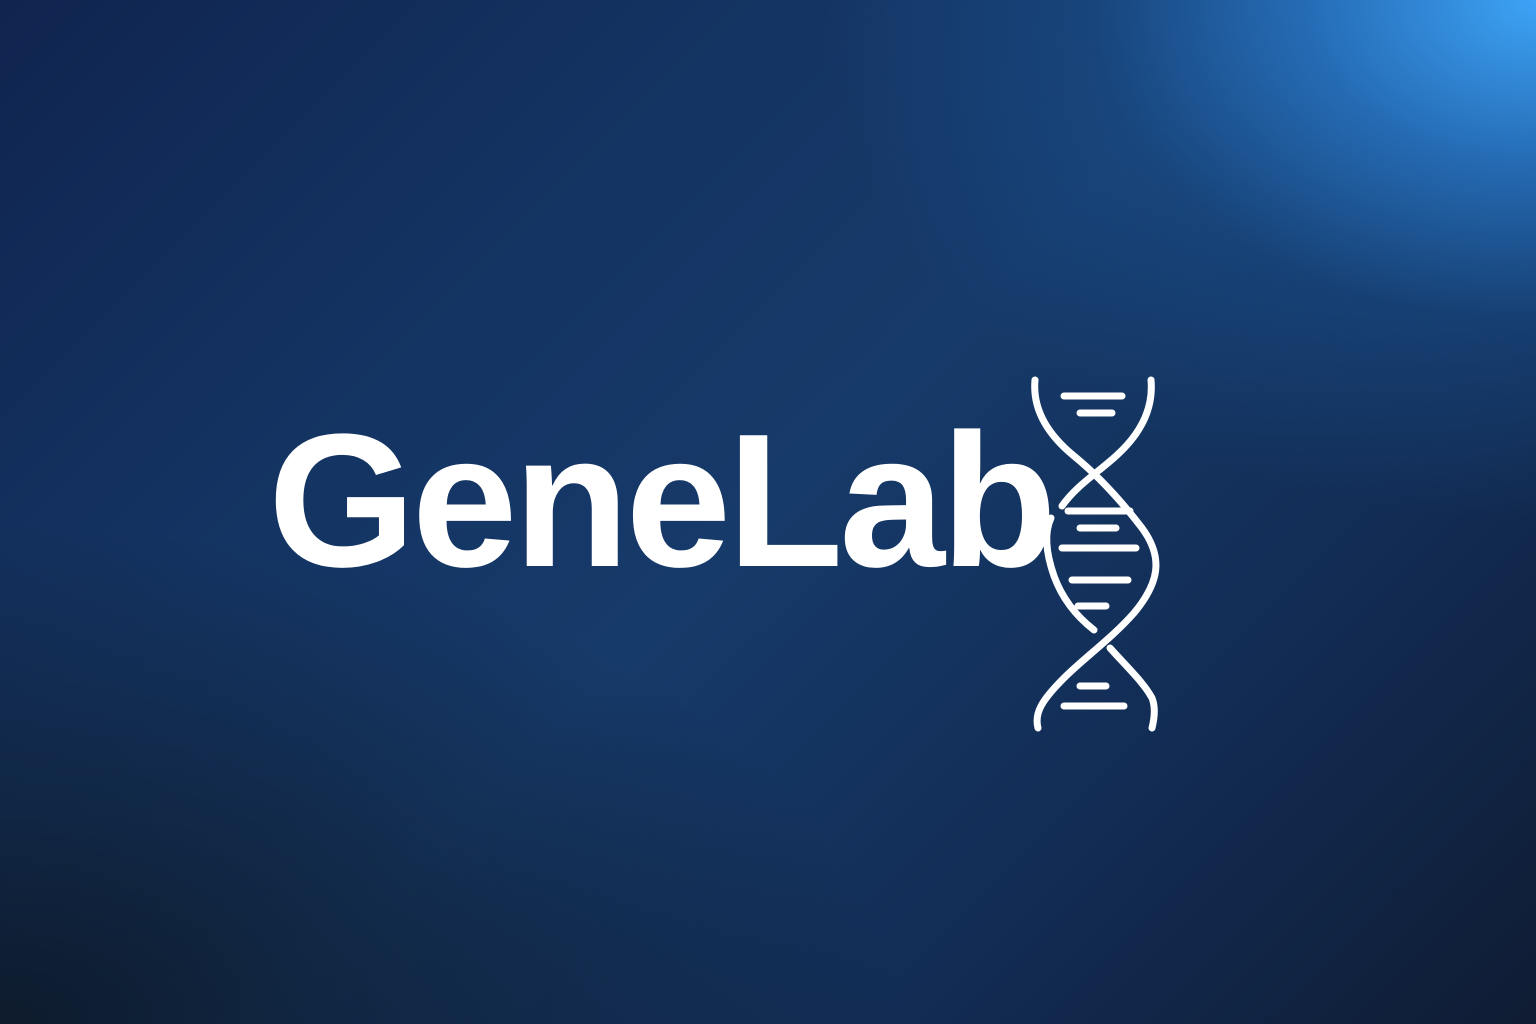 The width and height of the screenshot is (1536, 1024). I want to click on dna-helix-icon, so click(1095, 554).